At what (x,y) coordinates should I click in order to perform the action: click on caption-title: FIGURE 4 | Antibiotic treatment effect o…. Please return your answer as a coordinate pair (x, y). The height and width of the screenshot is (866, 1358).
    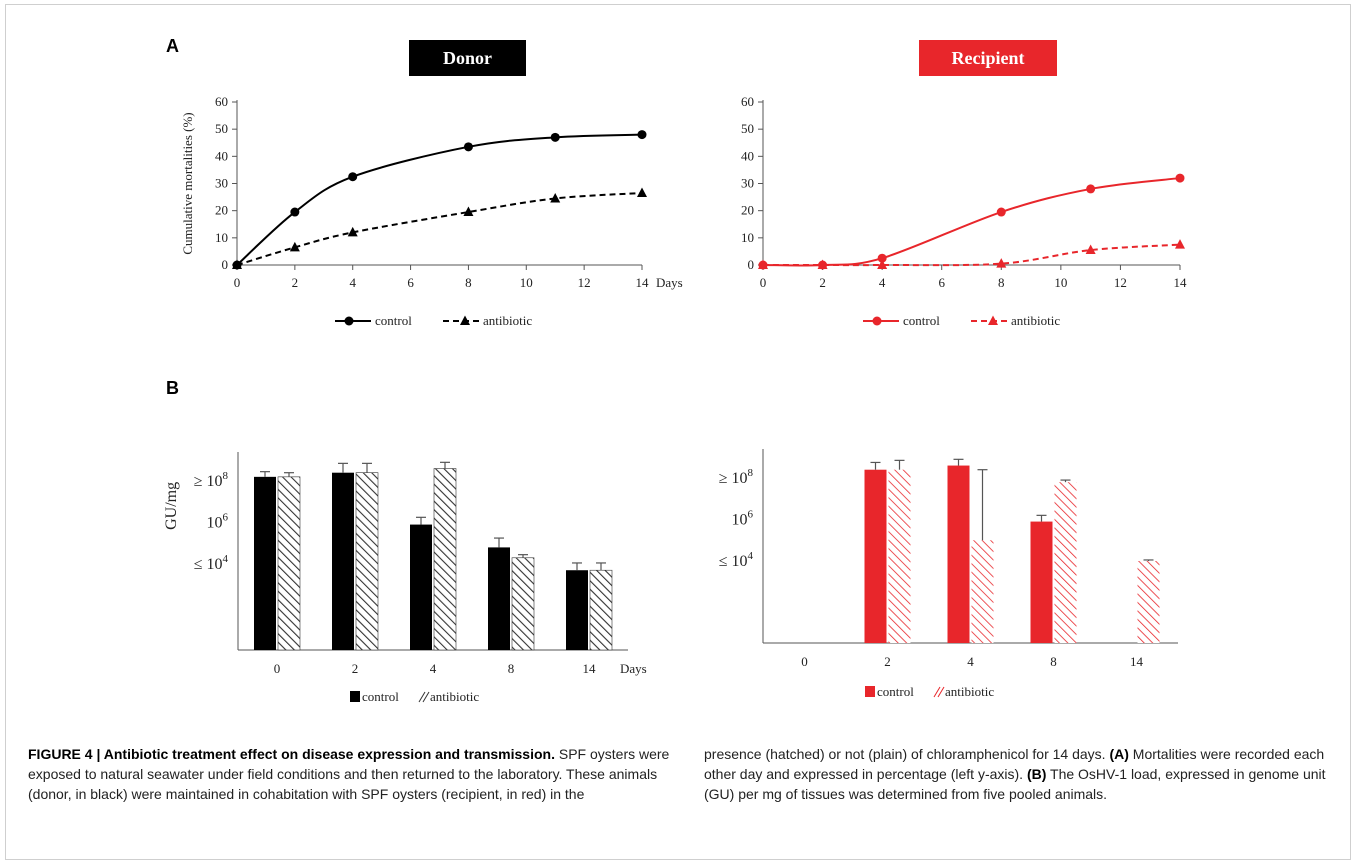
    Looking at the image, I should click on (291, 754).